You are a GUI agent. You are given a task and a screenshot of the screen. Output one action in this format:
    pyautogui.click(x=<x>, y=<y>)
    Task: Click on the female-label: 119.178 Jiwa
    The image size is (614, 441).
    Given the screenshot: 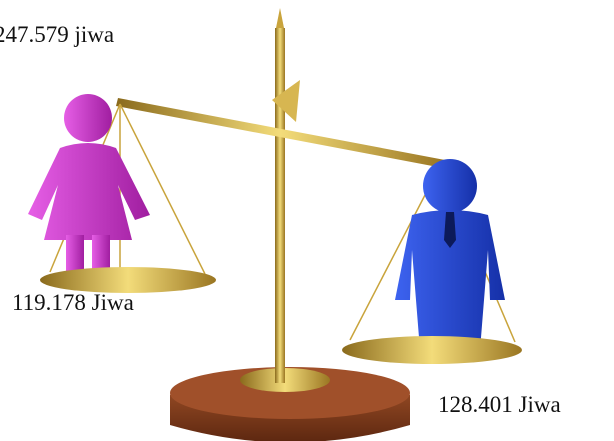 What is the action you would take?
    pyautogui.click(x=73, y=302)
    